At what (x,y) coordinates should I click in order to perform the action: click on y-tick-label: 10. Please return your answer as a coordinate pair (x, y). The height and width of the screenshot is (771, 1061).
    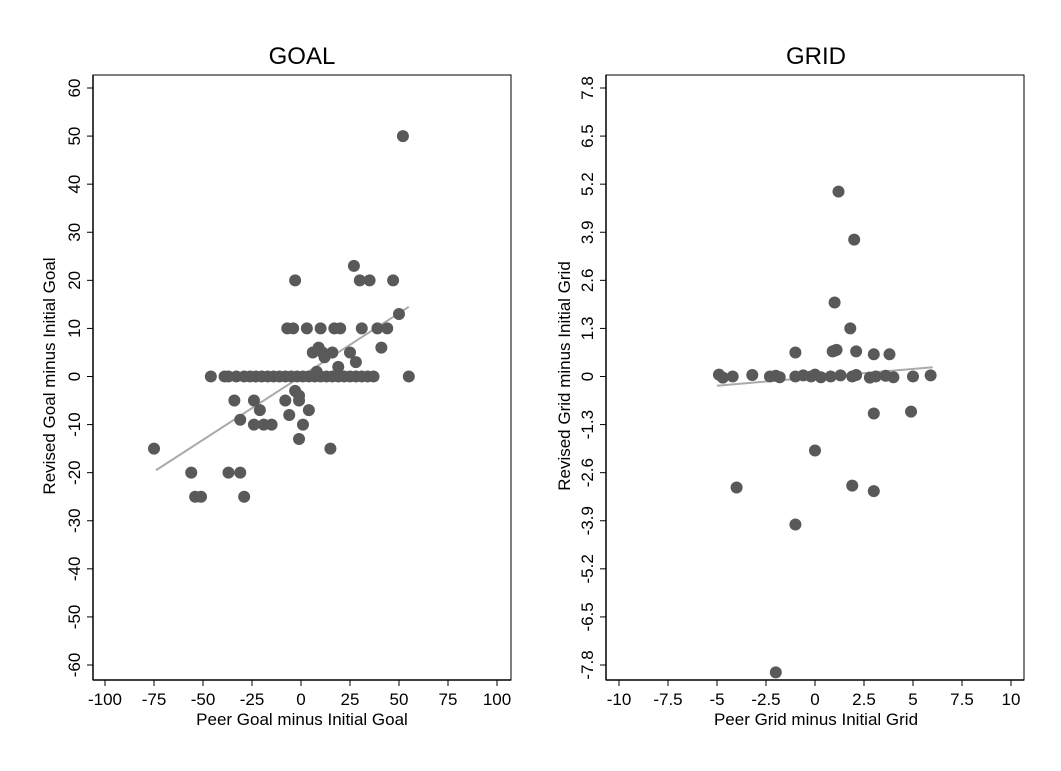
    Looking at the image, I should click on (74, 328).